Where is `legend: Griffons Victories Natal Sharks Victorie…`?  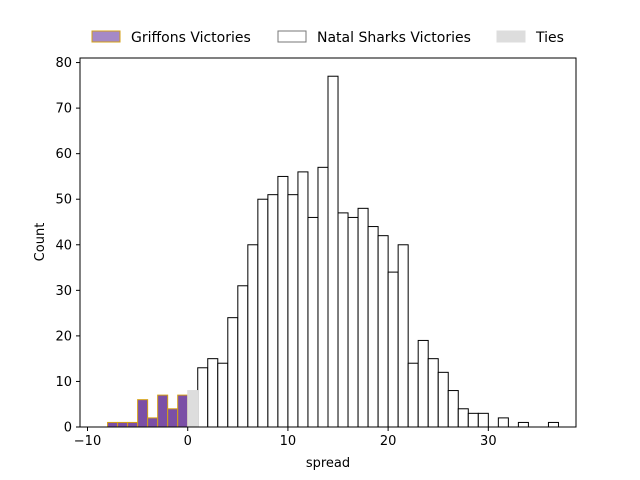 legend: Griffons Victories Natal Sharks Victorie… is located at coordinates (327, 38).